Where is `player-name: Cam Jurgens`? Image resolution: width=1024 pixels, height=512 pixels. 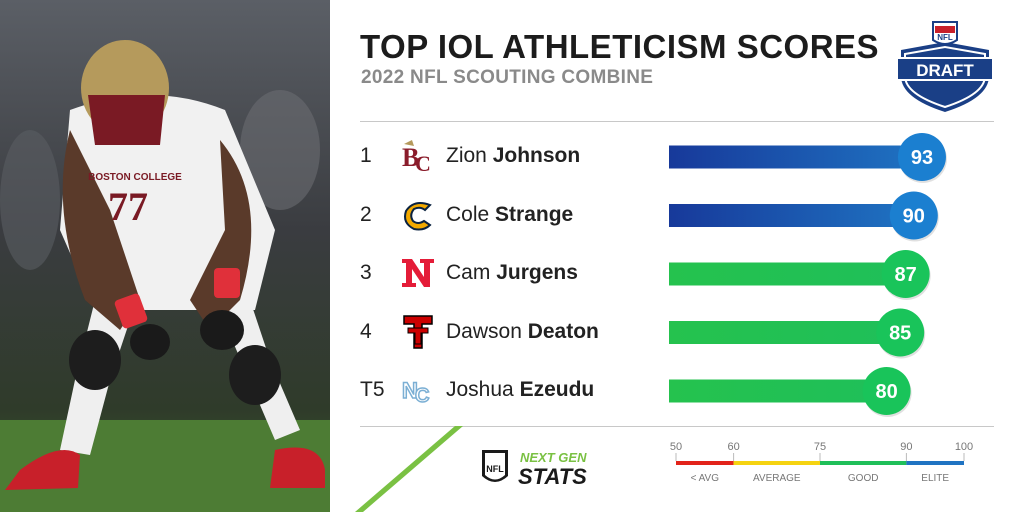
player-name: Cam Jurgens is located at coordinates (512, 273).